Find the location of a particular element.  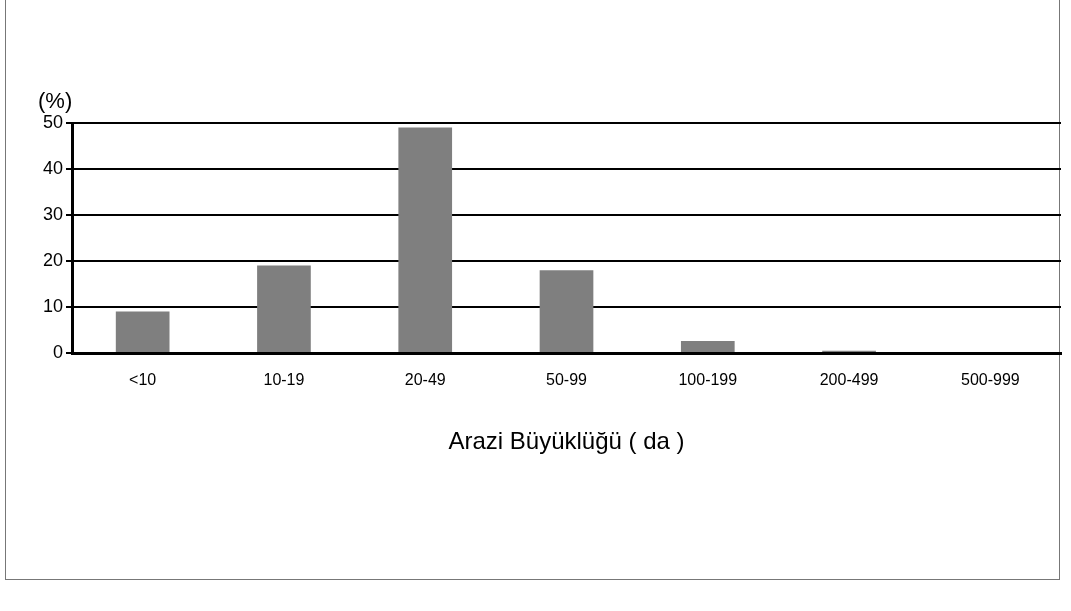

x-tick-label: 10-19 is located at coordinates (284, 380).